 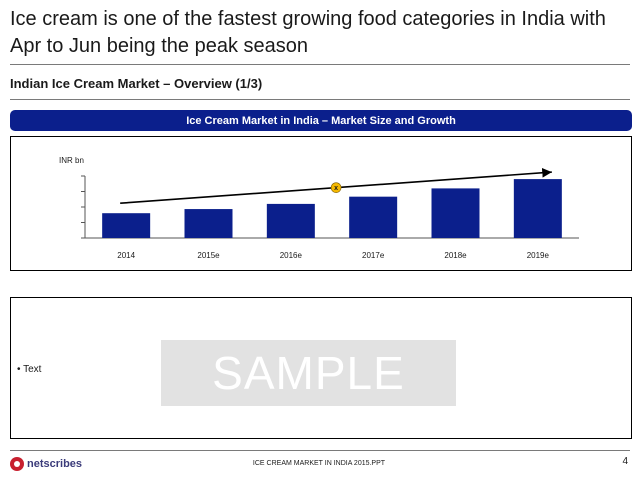 I want to click on bar-2017e, so click(x=373, y=217).